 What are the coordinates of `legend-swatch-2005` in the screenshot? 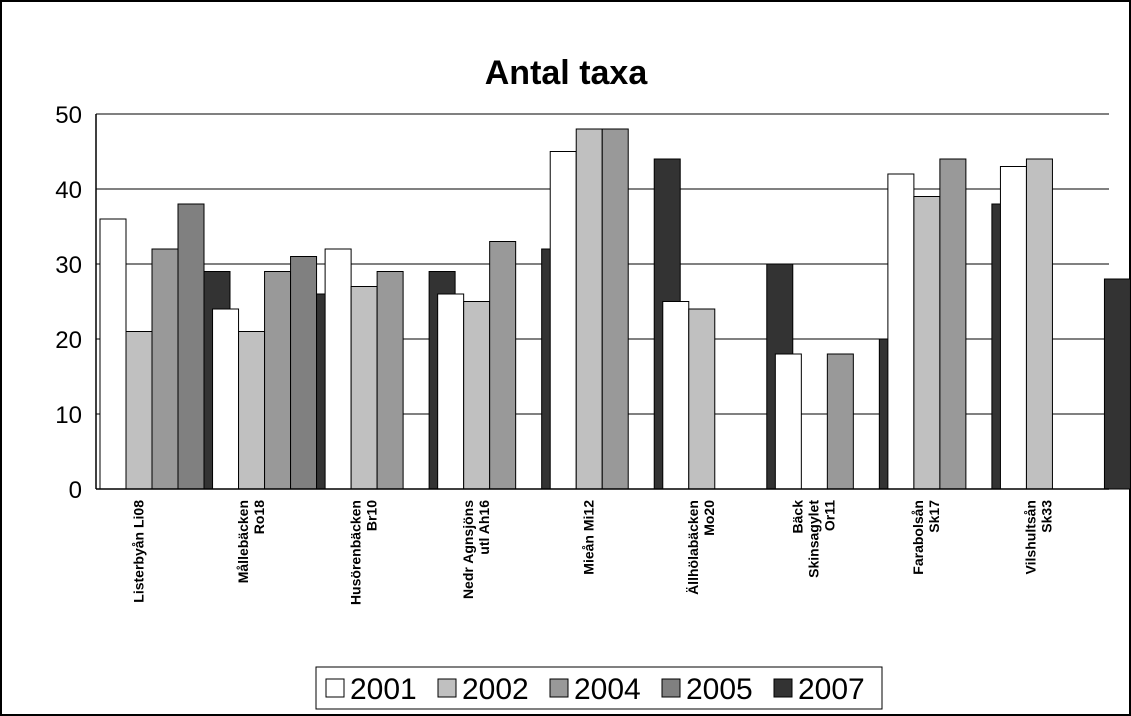 It's located at (671, 688).